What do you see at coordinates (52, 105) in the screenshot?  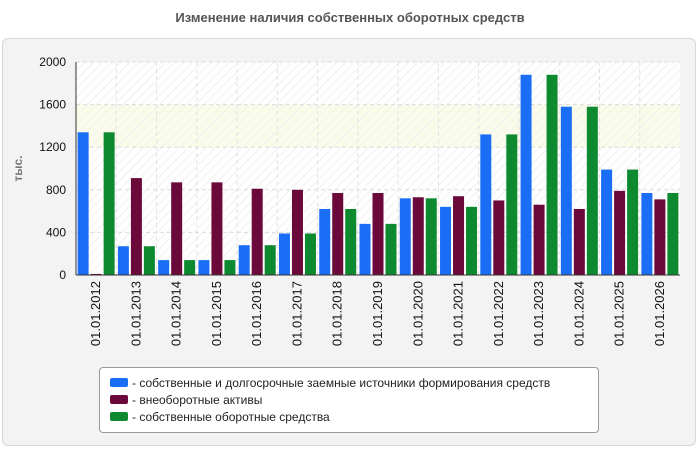 I see `y-tick-label: 1600` at bounding box center [52, 105].